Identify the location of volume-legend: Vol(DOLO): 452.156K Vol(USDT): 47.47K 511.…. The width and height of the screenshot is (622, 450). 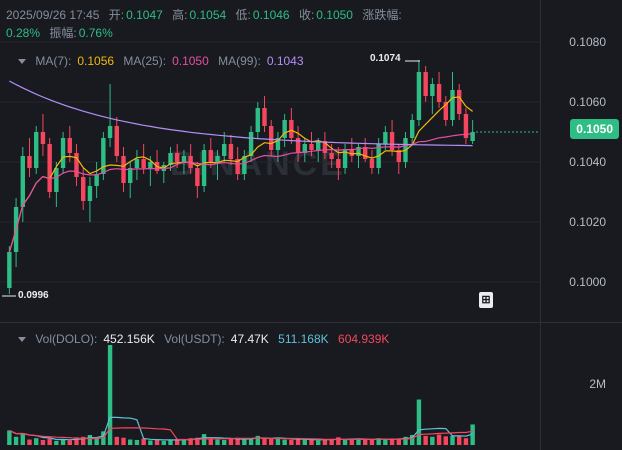
(206, 339).